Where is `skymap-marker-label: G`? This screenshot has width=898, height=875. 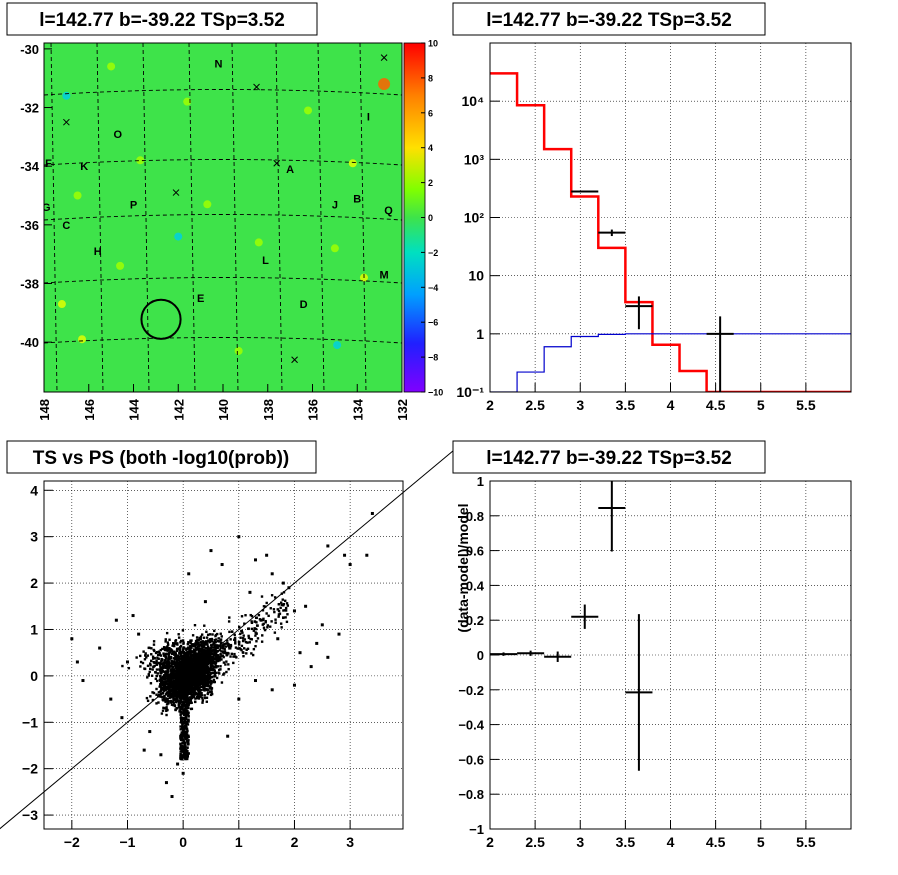 skymap-marker-label: G is located at coordinates (46, 208).